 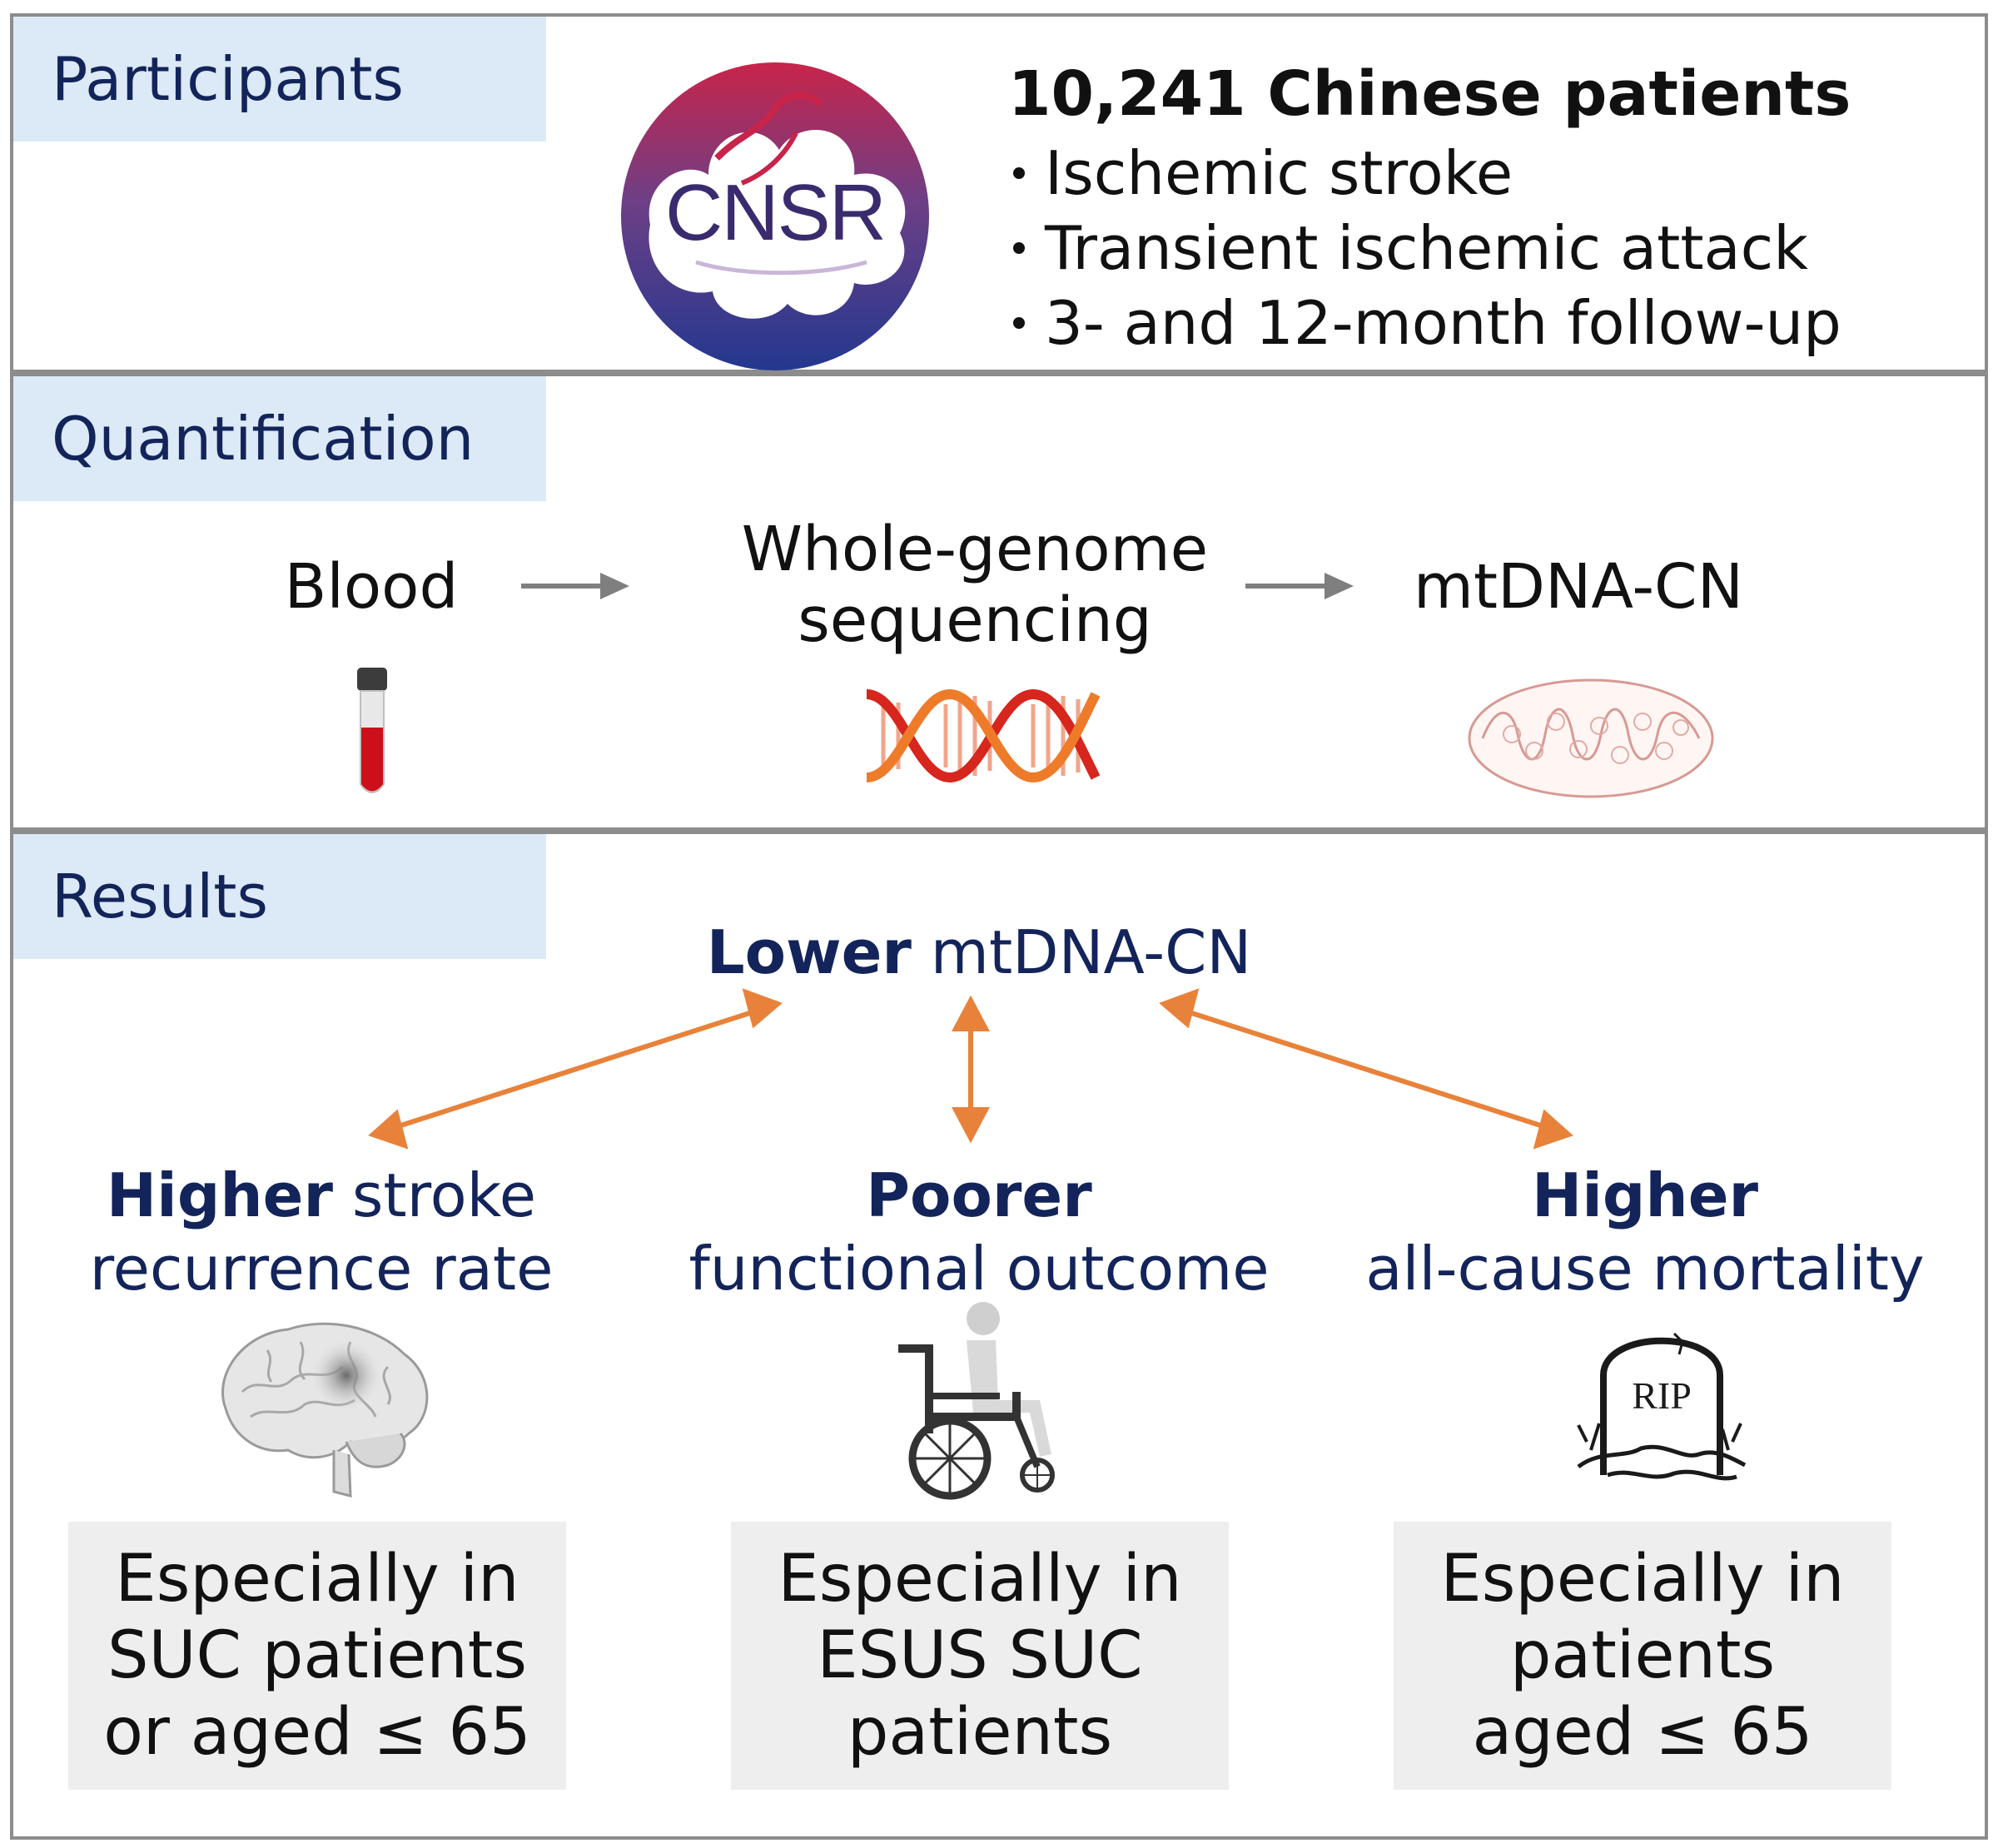 I want to click on results-center-label: Lower mtDNA-CN, so click(x=979, y=952).